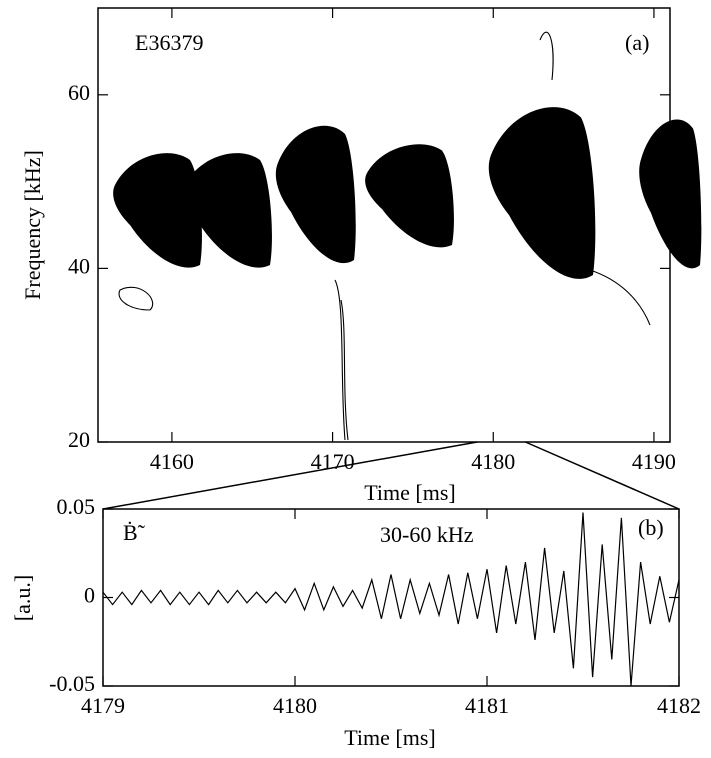 Image resolution: width=711 pixels, height=758 pixels. Describe the element at coordinates (22, 598) in the screenshot. I see `y-axis-title: [a.u.]` at that location.